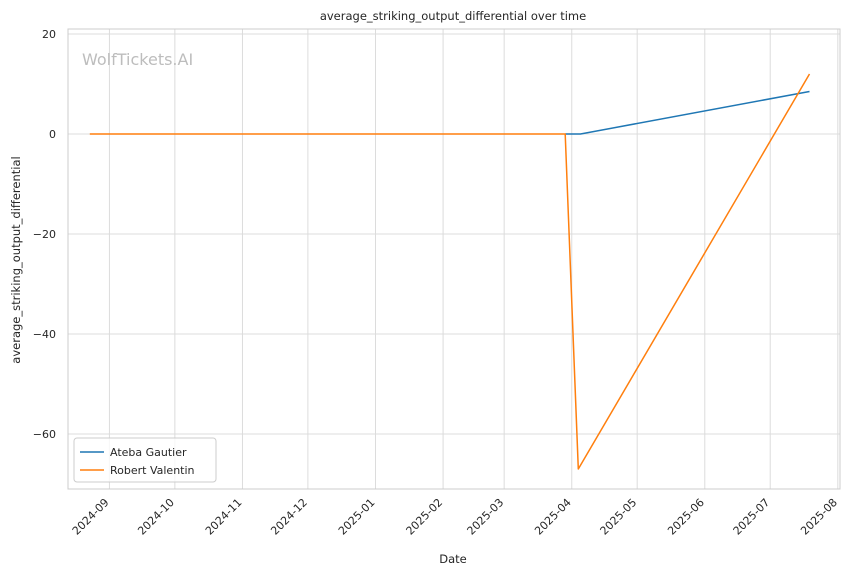 The width and height of the screenshot is (868, 575). What do you see at coordinates (619, 517) in the screenshot?
I see `x-tick-label: 2025-05` at bounding box center [619, 517].